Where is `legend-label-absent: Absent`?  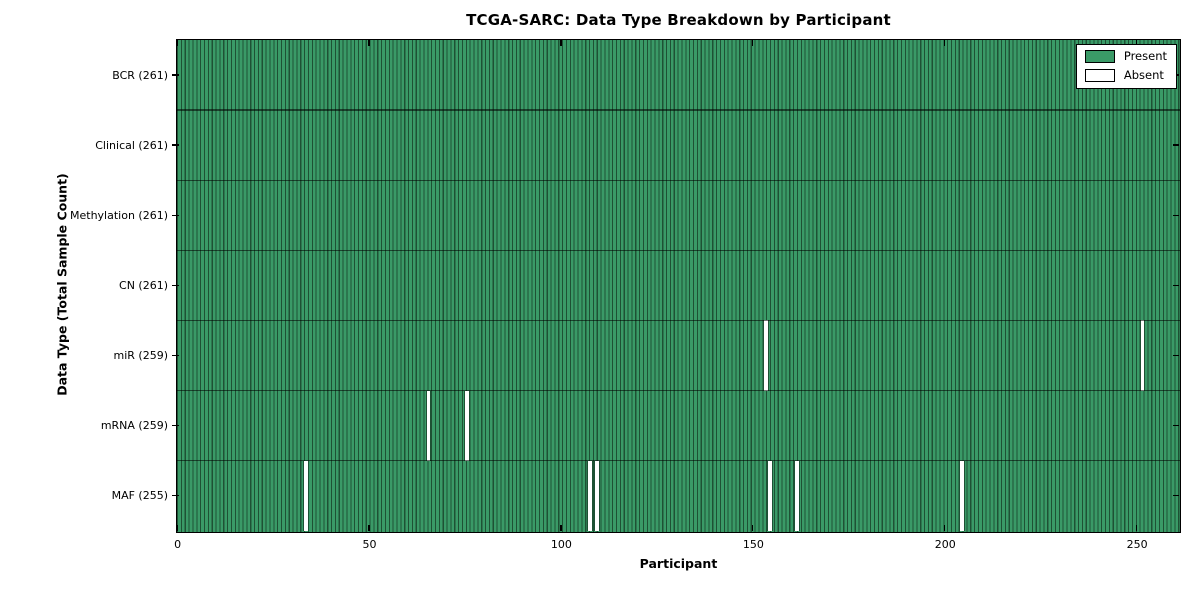 legend-label-absent: Absent is located at coordinates (1143, 75).